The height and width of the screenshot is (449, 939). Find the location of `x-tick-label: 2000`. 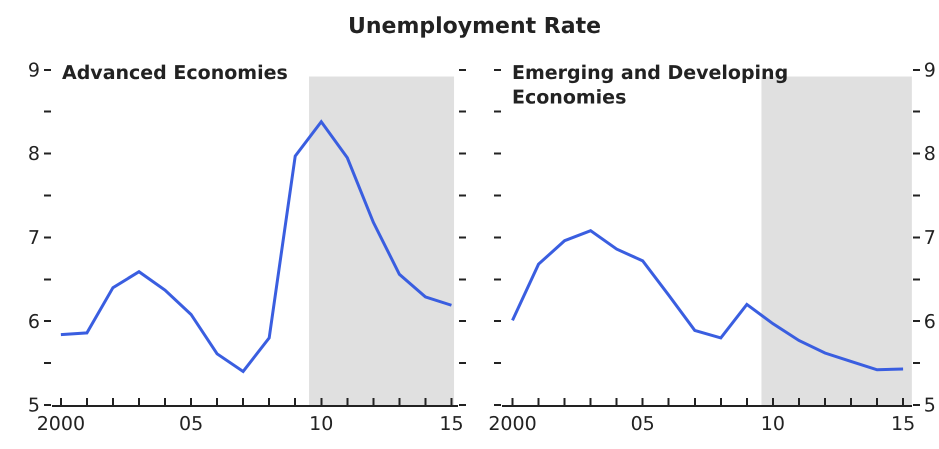

x-tick-label: 2000 is located at coordinates (512, 423).